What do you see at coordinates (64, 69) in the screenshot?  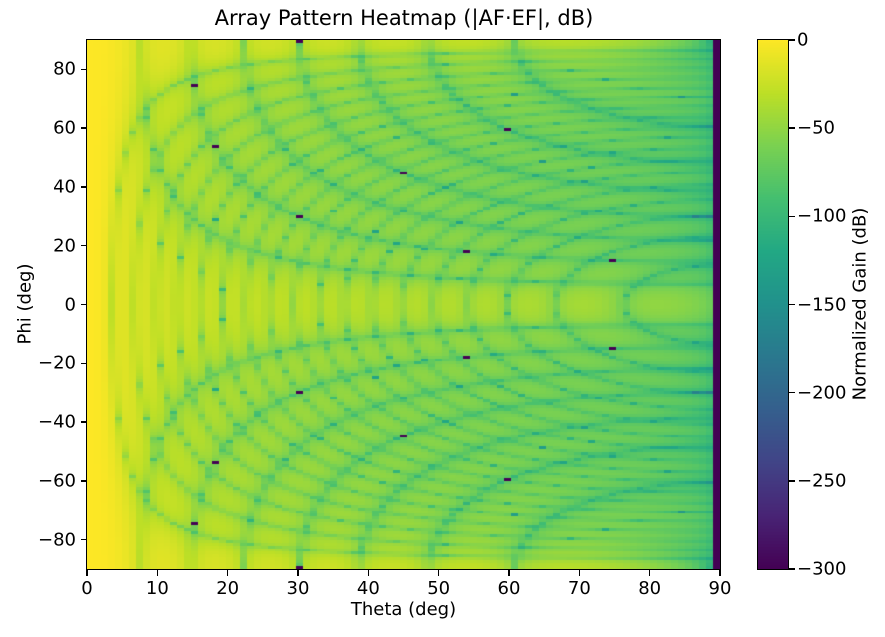 I see `y-tick-label: 80` at bounding box center [64, 69].